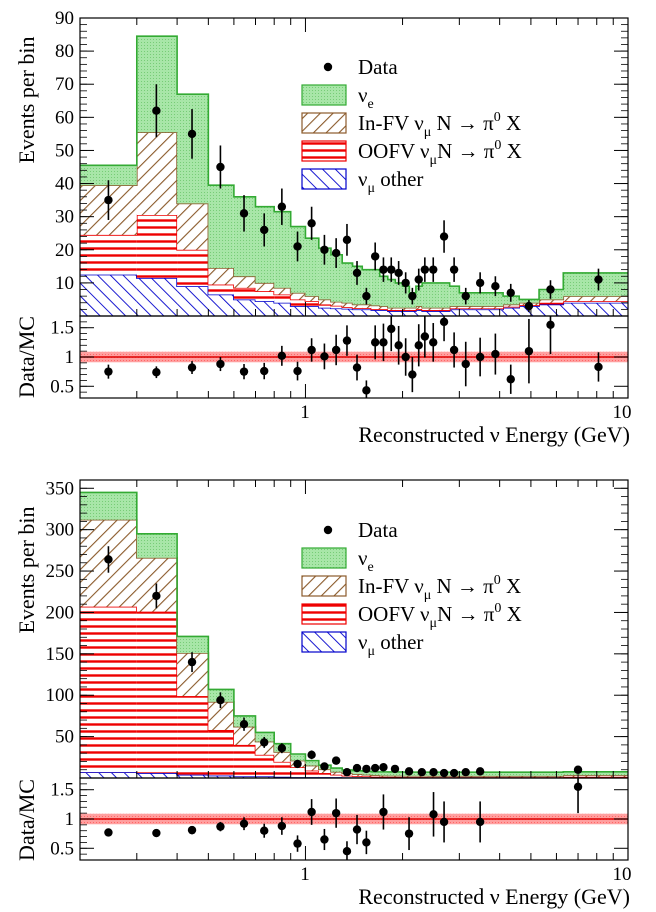 The height and width of the screenshot is (912, 656). I want to click on legend-label-part: N → π, so click(462, 123).